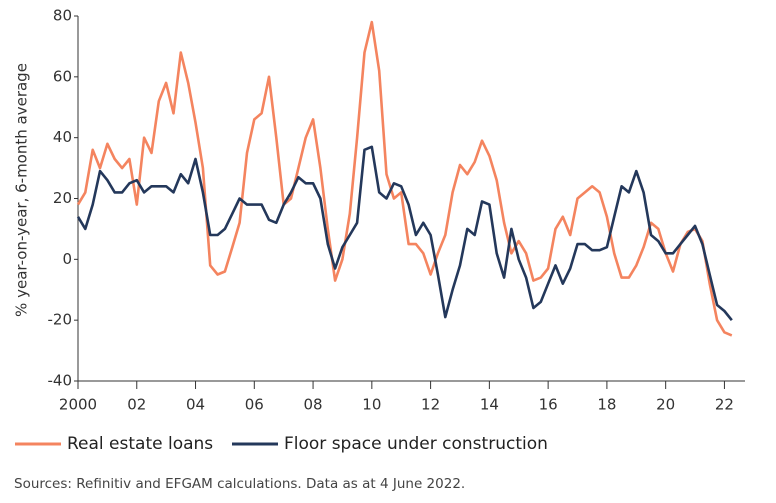  I want to click on x-tick-label: 06, so click(254, 405).